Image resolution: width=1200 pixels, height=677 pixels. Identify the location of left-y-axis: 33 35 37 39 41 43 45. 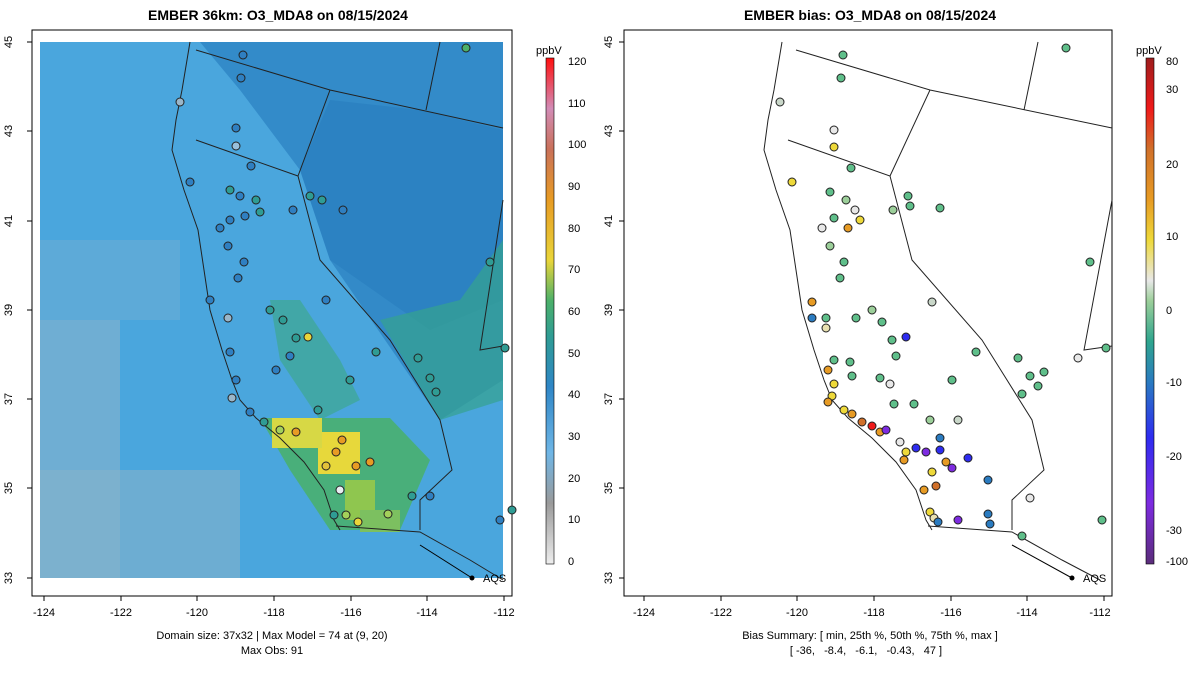
(18, 310).